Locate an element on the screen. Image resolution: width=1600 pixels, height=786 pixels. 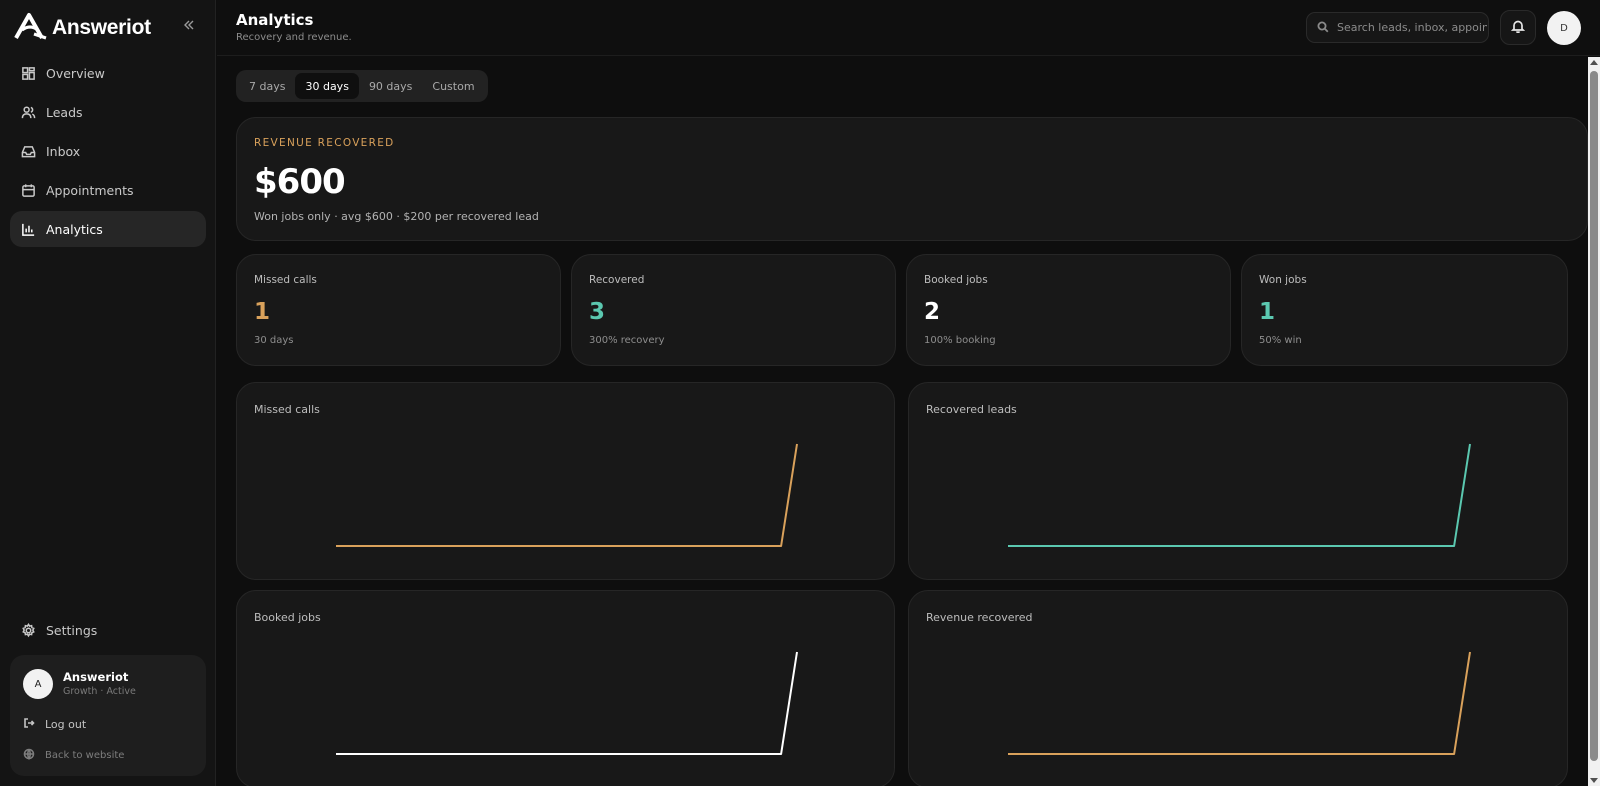
answeriot-logo-icon is located at coordinates (31, 28).